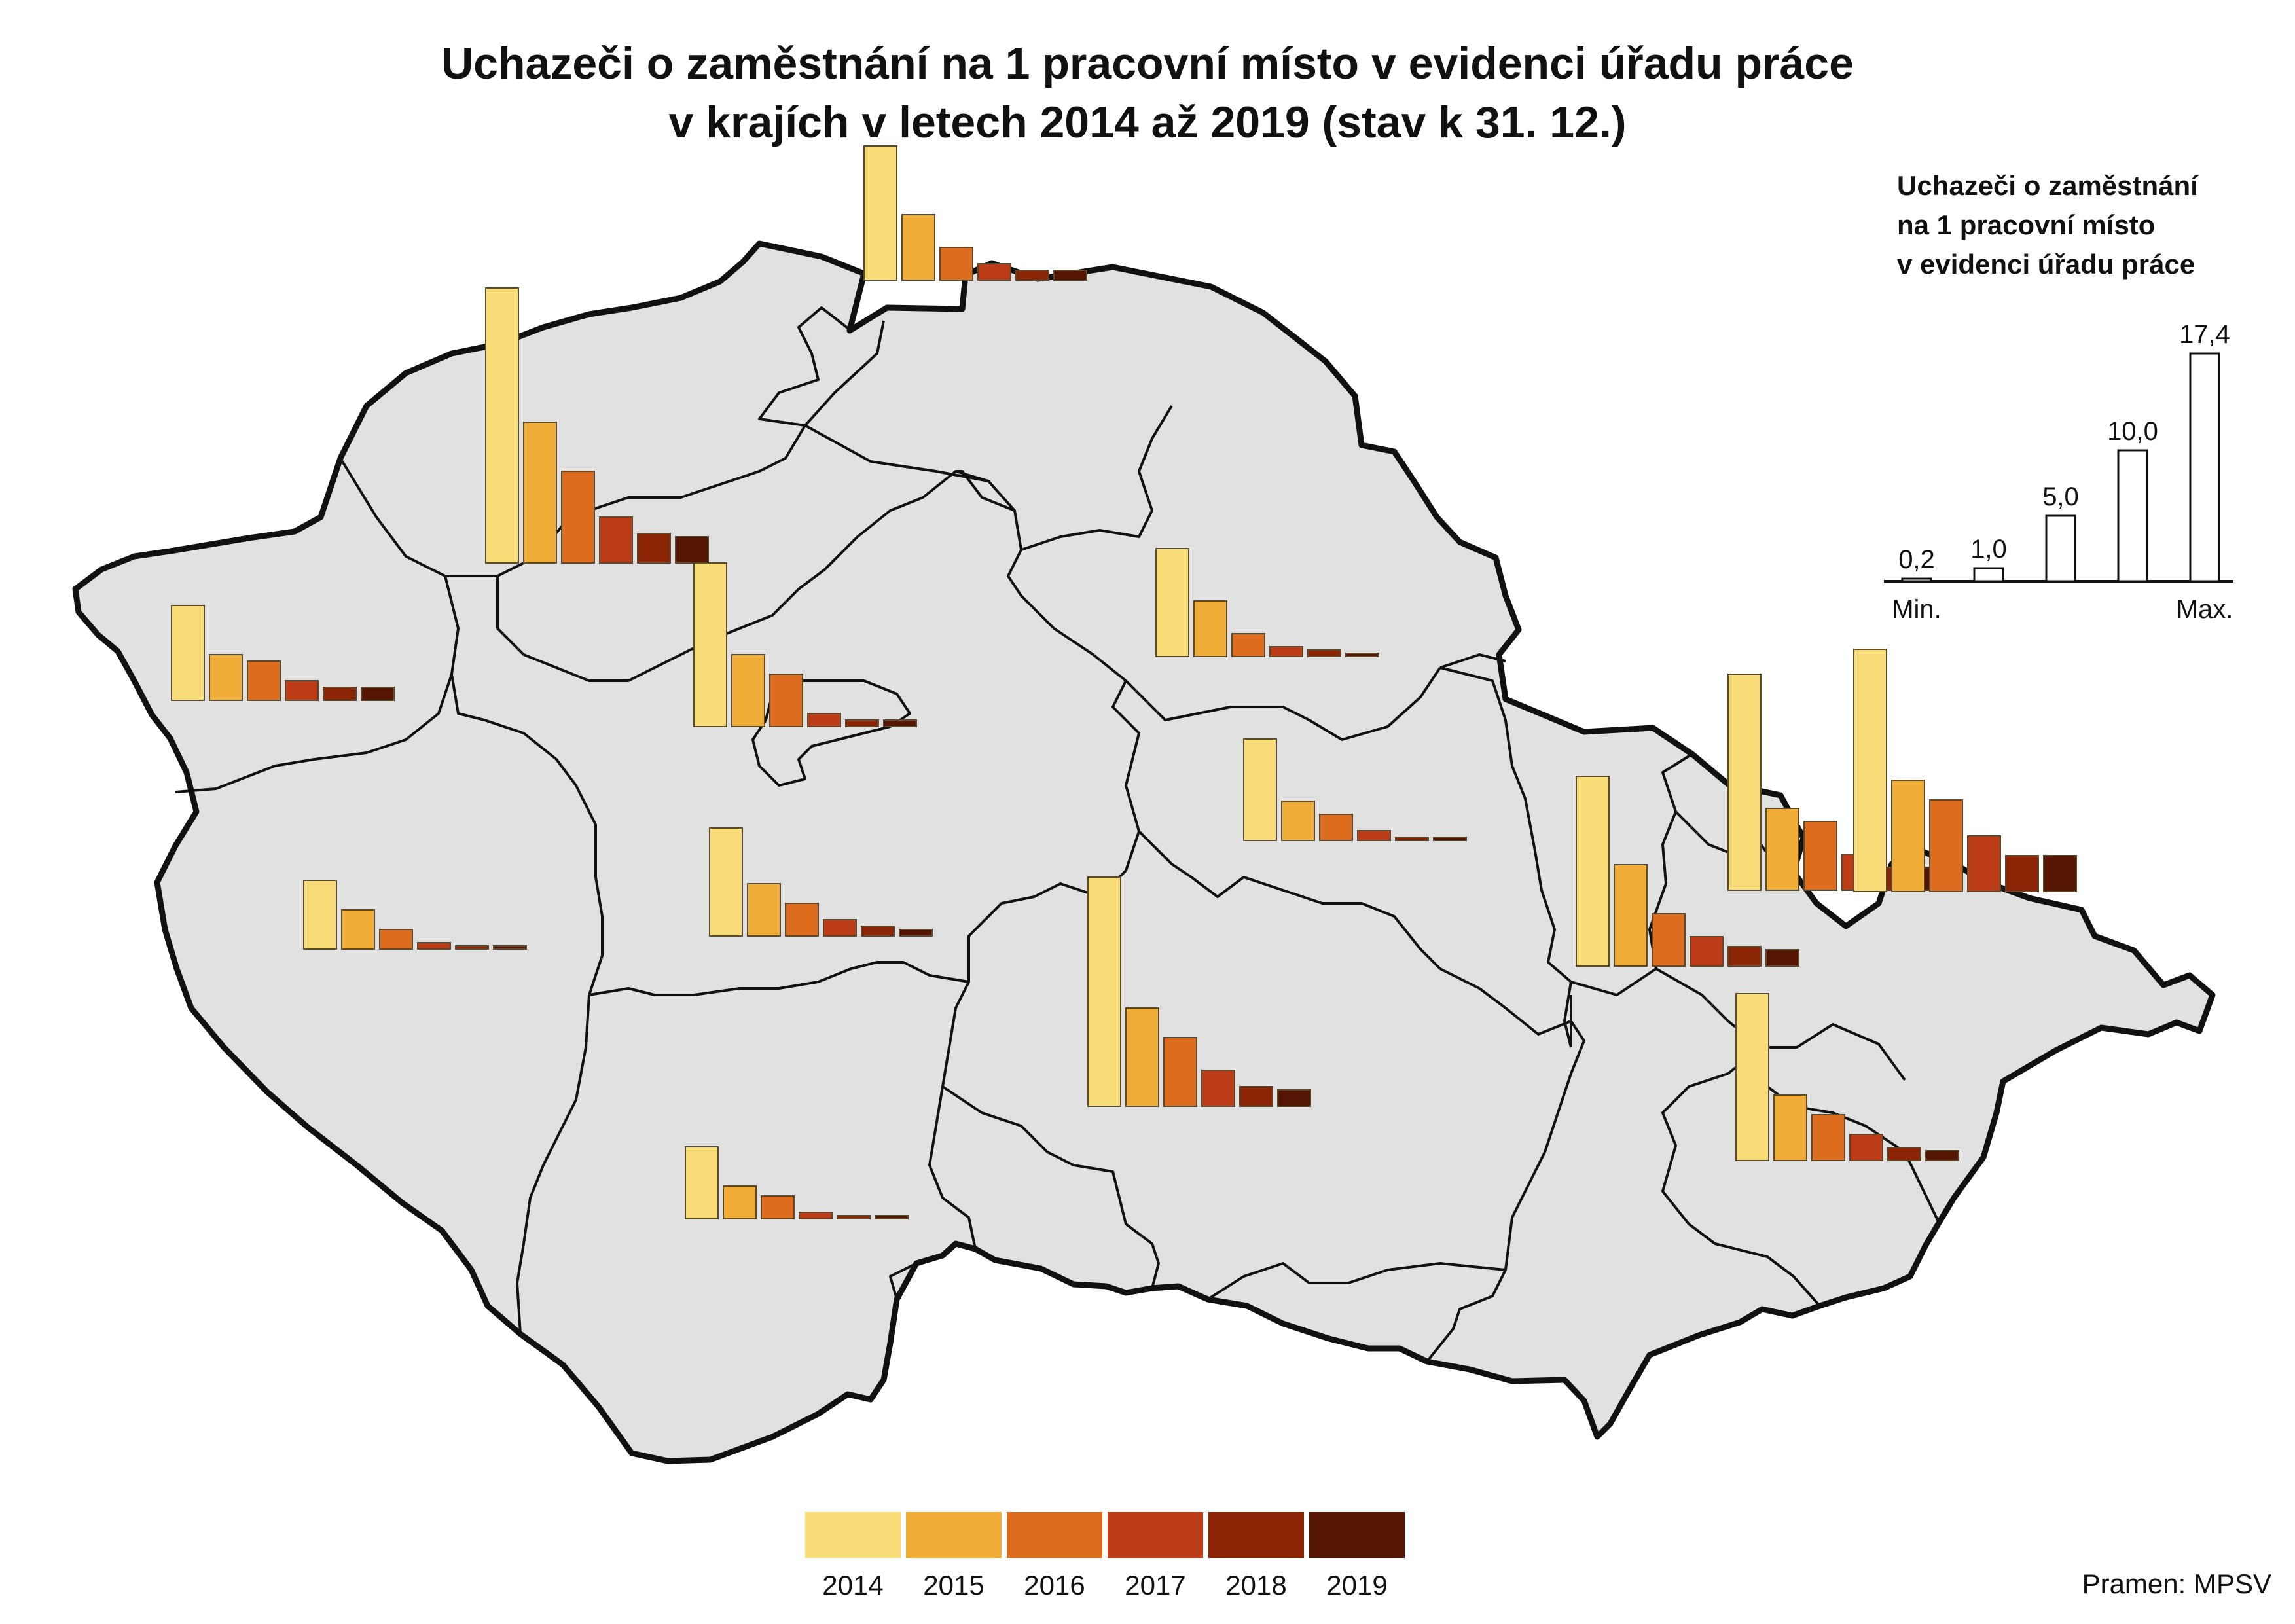 Image resolution: width=2295 pixels, height=1624 pixels. Describe the element at coordinates (2177, 1584) in the screenshot. I see `source-note: Pramen: MPSV` at that location.